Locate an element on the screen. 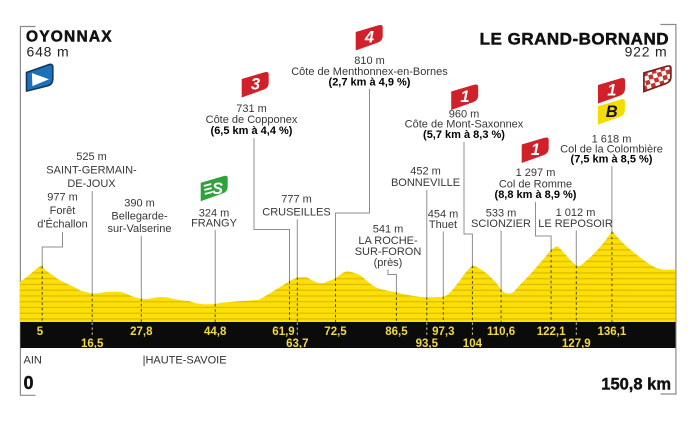 The width and height of the screenshot is (700, 422). svg-text: (près) is located at coordinates (388, 263).